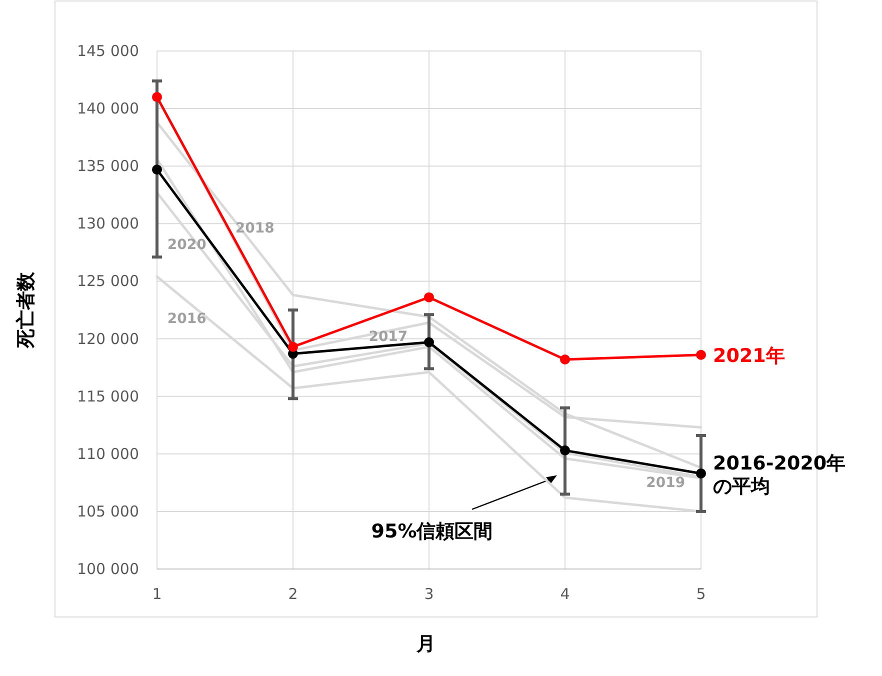 This screenshot has width=882, height=676. I want to click on y-tick-label: 140 000, so click(107, 109).